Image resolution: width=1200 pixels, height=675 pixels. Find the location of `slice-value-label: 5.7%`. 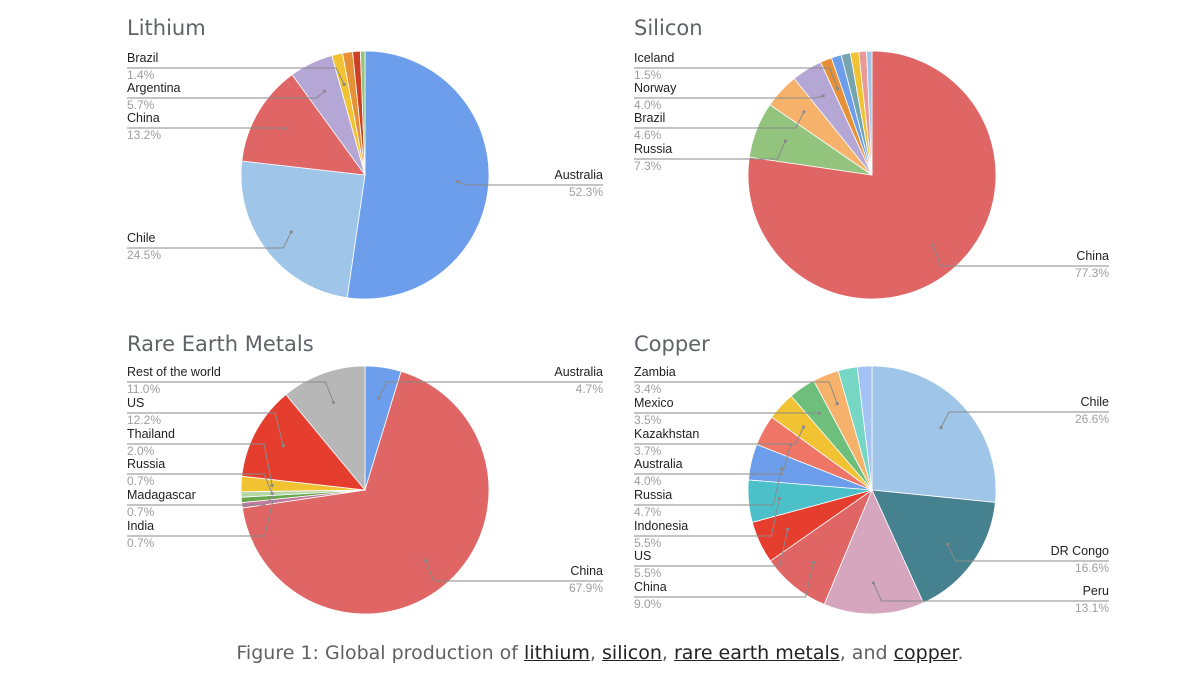

slice-value-label: 5.7% is located at coordinates (141, 105).